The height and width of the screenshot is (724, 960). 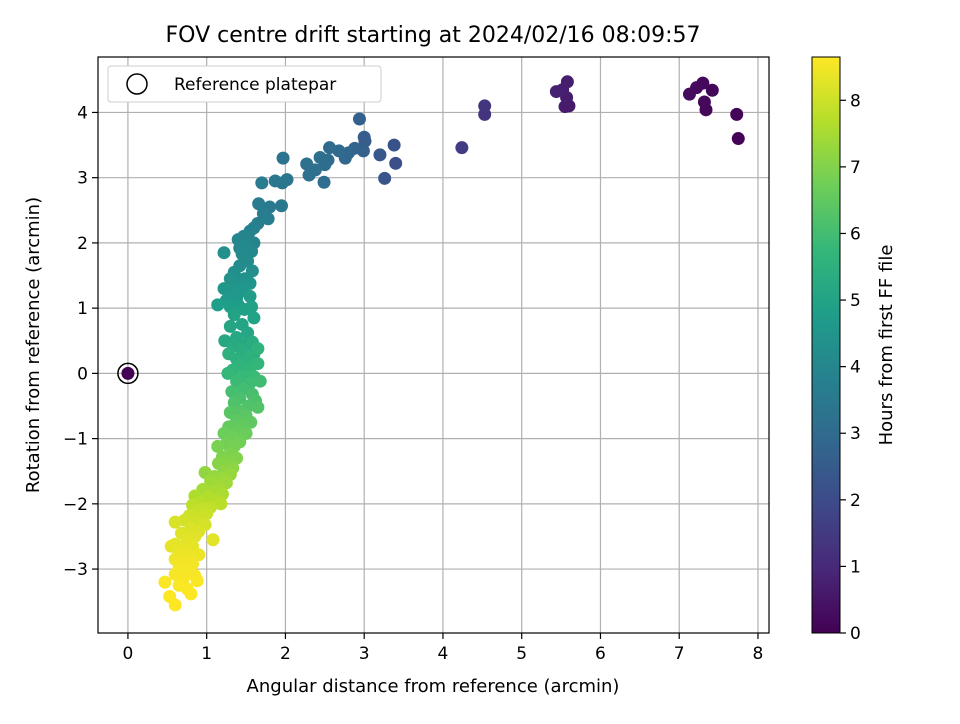 What do you see at coordinates (855, 301) in the screenshot?
I see `colorbar-tick-label: 5` at bounding box center [855, 301].